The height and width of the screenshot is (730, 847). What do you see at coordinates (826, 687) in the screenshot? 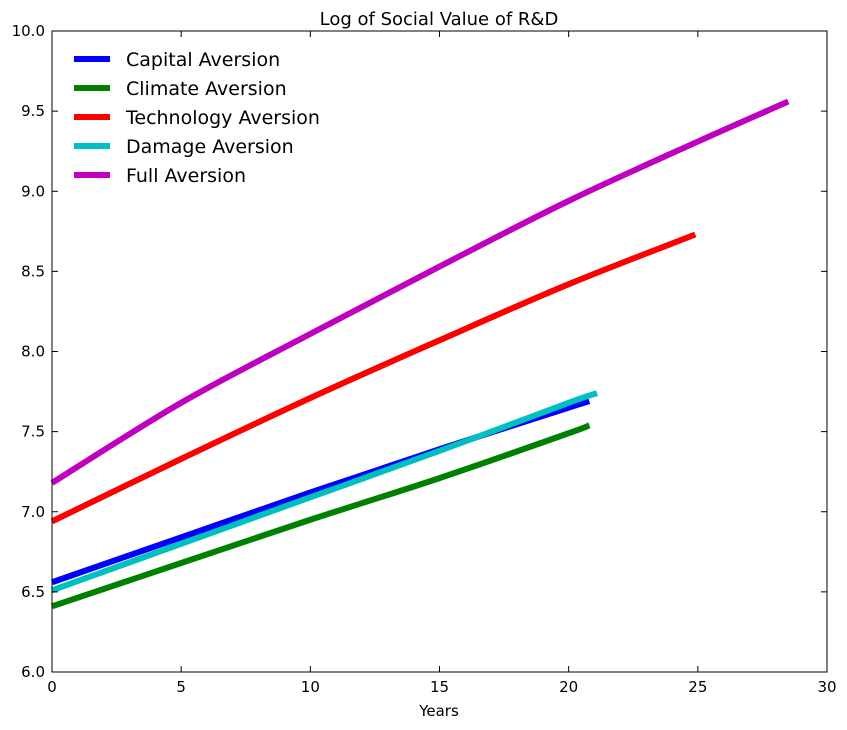
I see `x-tick-label: 30` at bounding box center [826, 687].